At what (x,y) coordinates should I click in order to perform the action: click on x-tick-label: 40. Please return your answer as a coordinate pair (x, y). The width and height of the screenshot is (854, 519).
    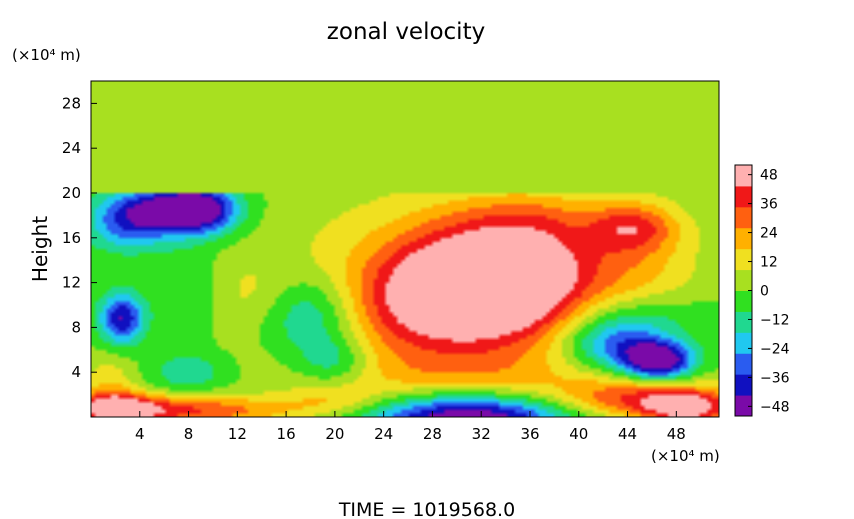
    Looking at the image, I should click on (578, 434).